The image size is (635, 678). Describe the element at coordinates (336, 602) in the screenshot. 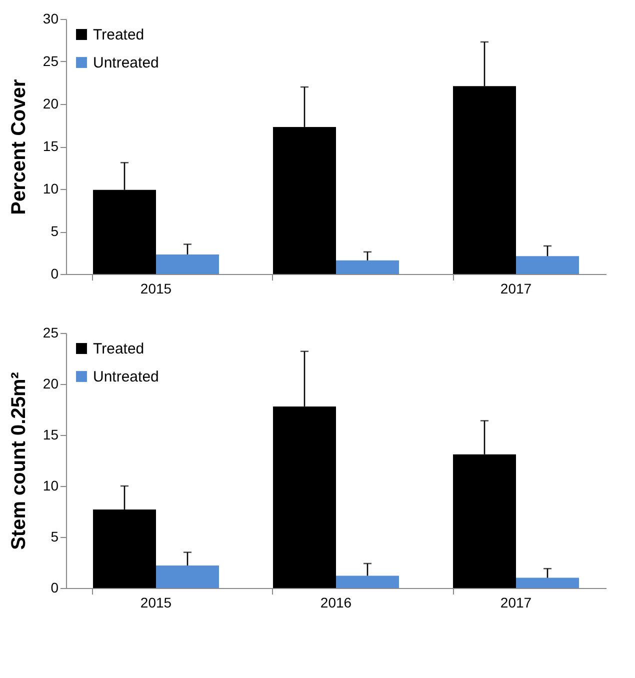

I see `x-tick-label: 2016` at that location.